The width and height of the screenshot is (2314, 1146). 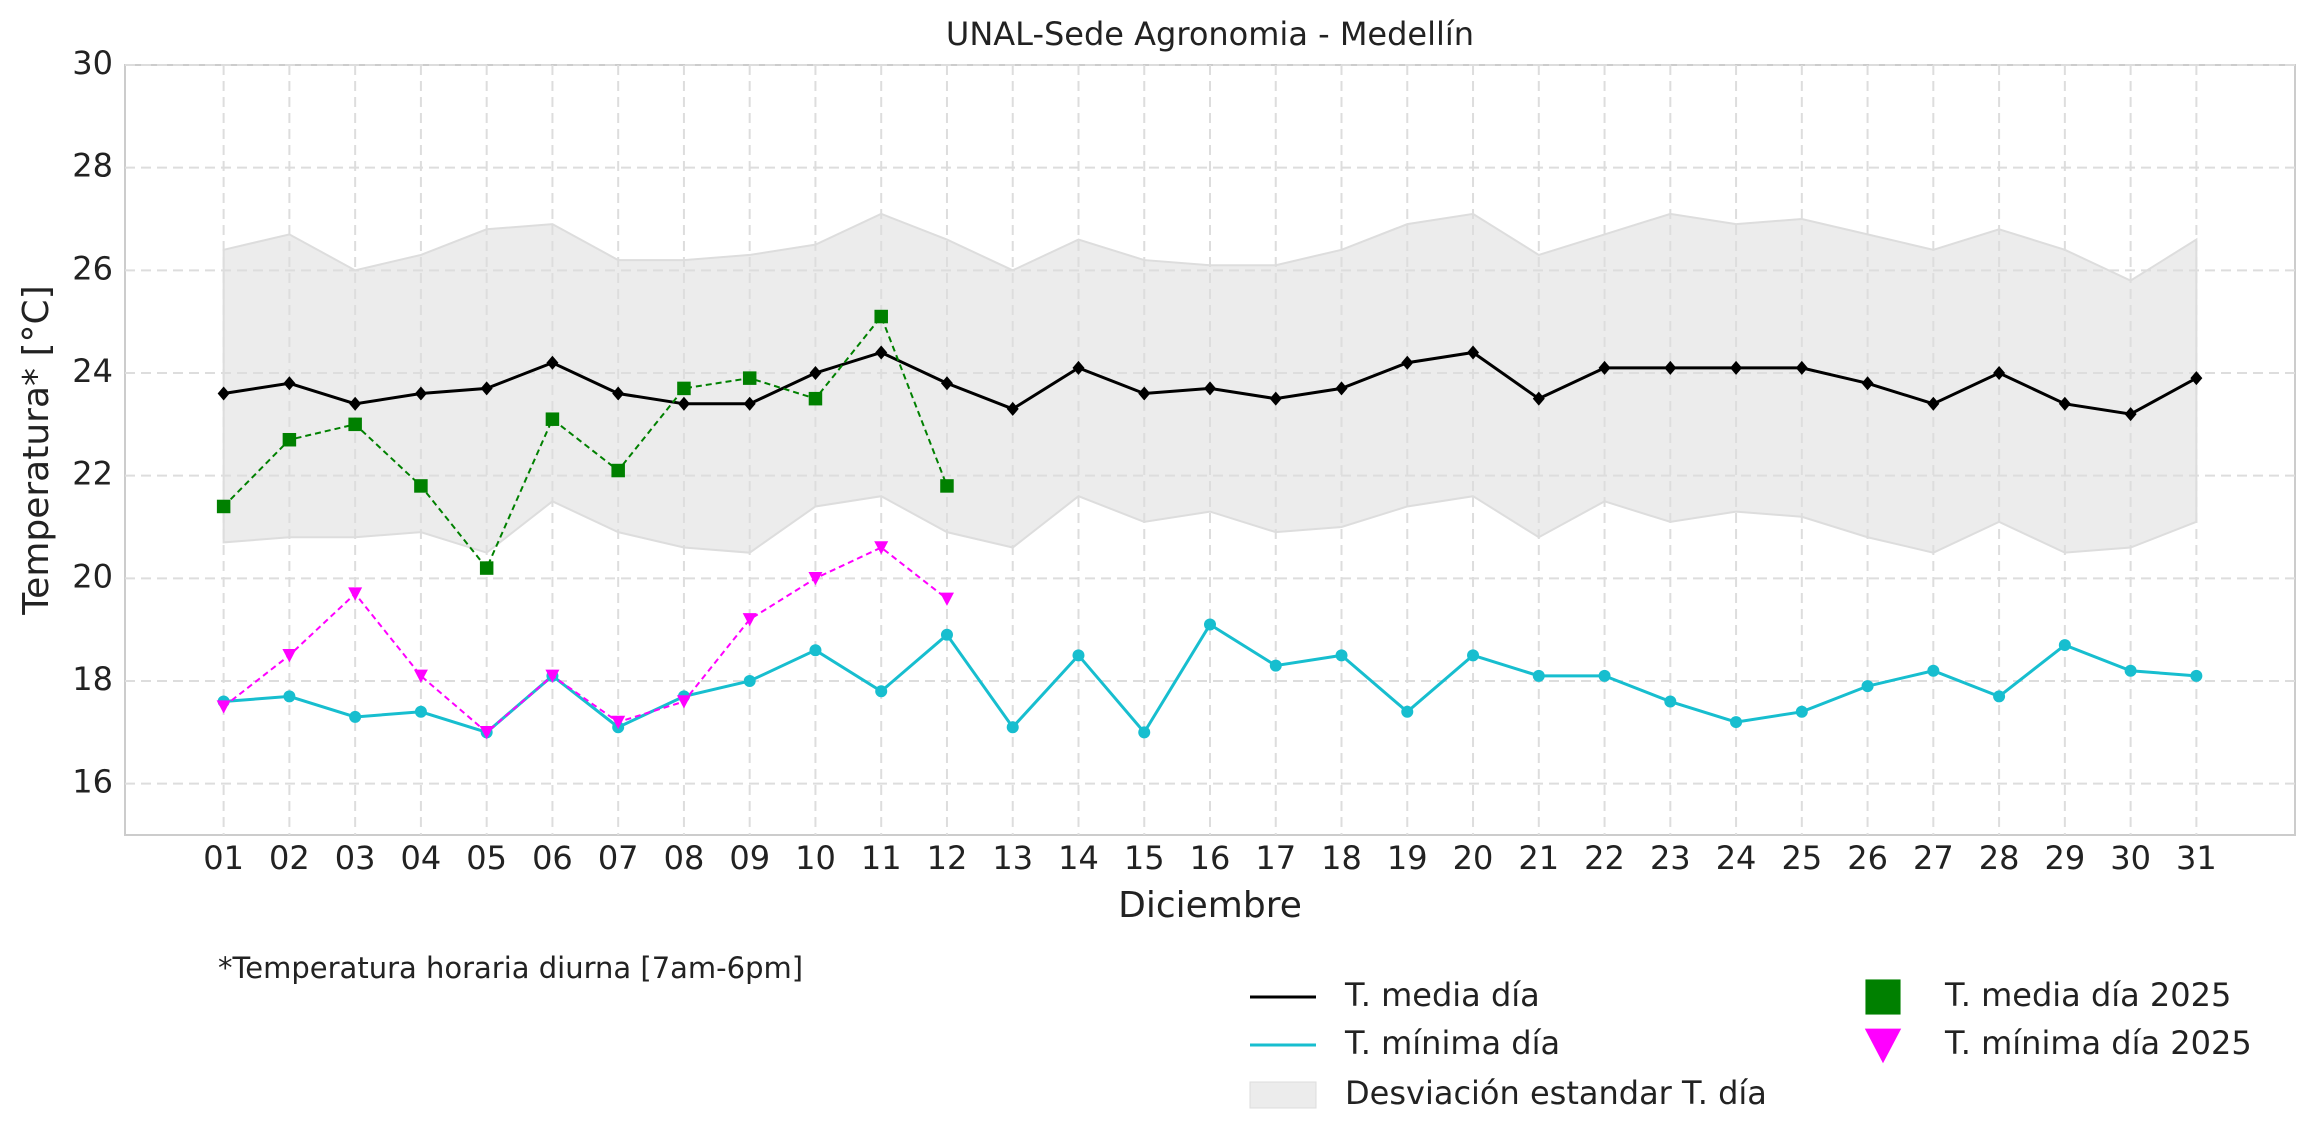 What do you see at coordinates (1538, 858) in the screenshot?
I see `x-tick-label: 21` at bounding box center [1538, 858].